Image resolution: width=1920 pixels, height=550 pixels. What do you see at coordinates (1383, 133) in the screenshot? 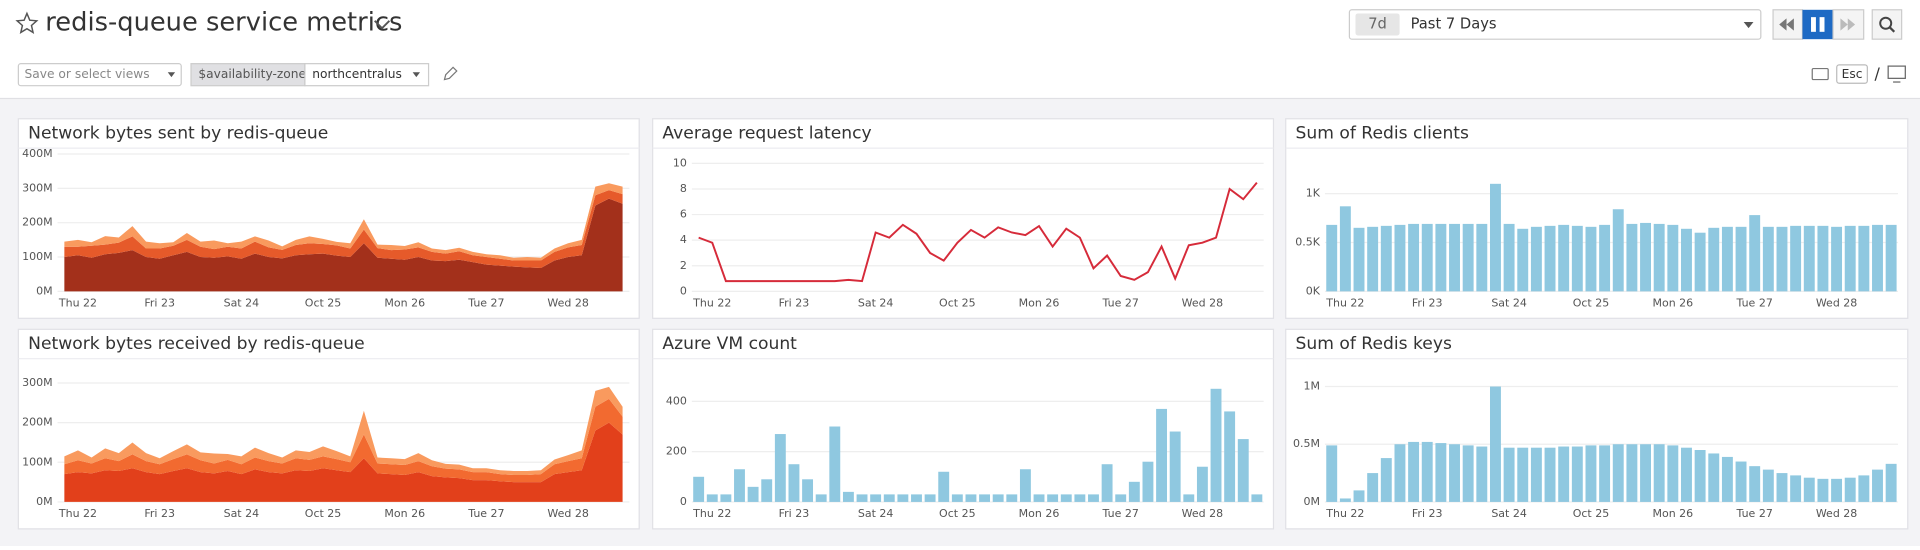
I see `panel-title: Sum of Redis clients` at bounding box center [1383, 133].